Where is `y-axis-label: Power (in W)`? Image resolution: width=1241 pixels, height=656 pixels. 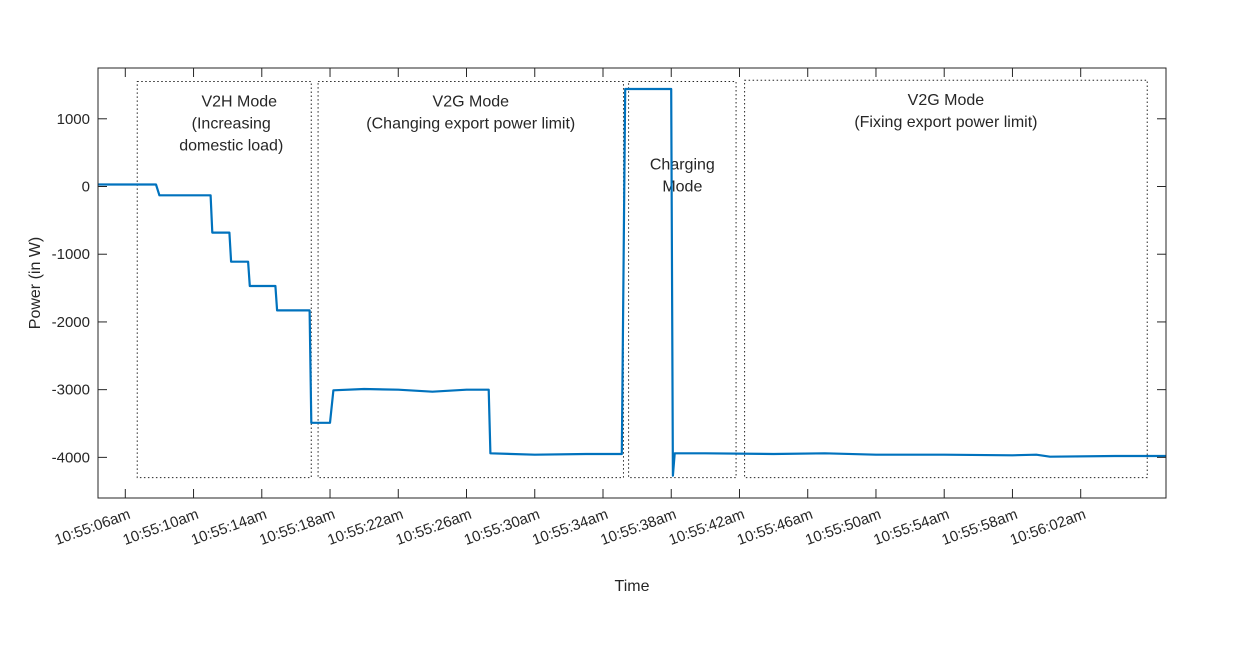 y-axis-label: Power (in W) is located at coordinates (35, 283).